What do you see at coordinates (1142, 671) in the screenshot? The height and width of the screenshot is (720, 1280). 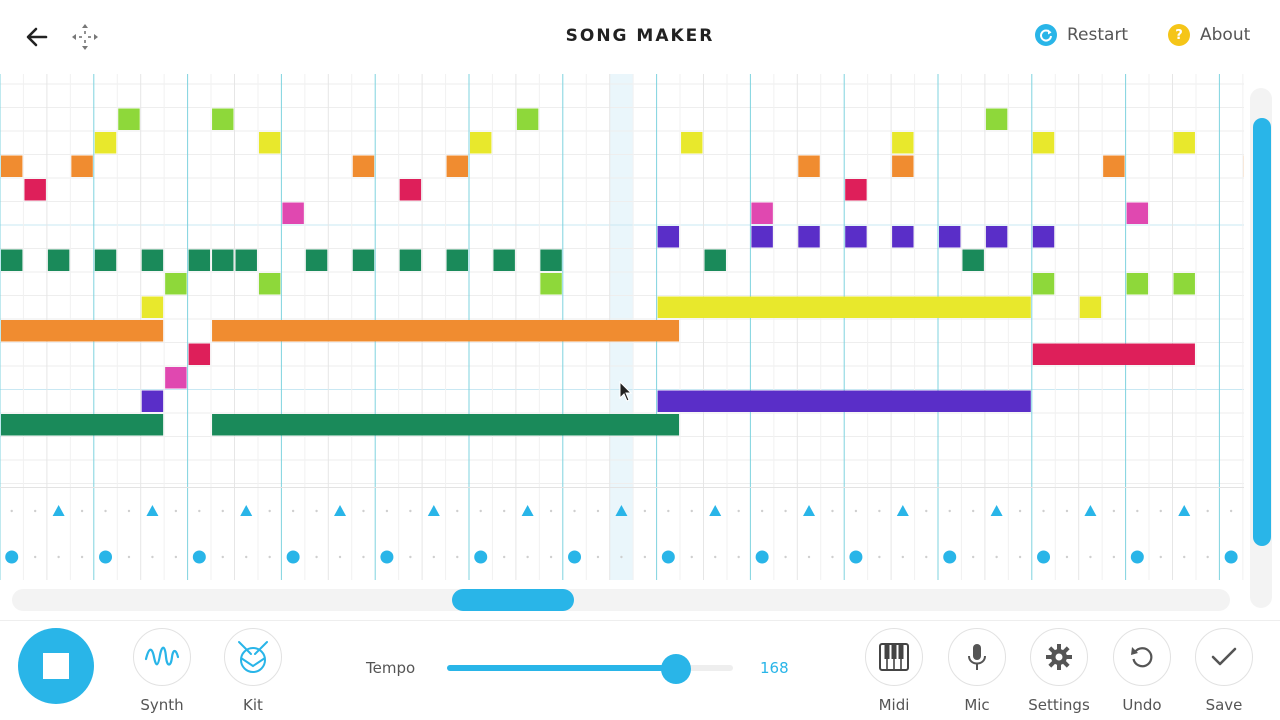 I see `undo-button: Undo` at bounding box center [1142, 671].